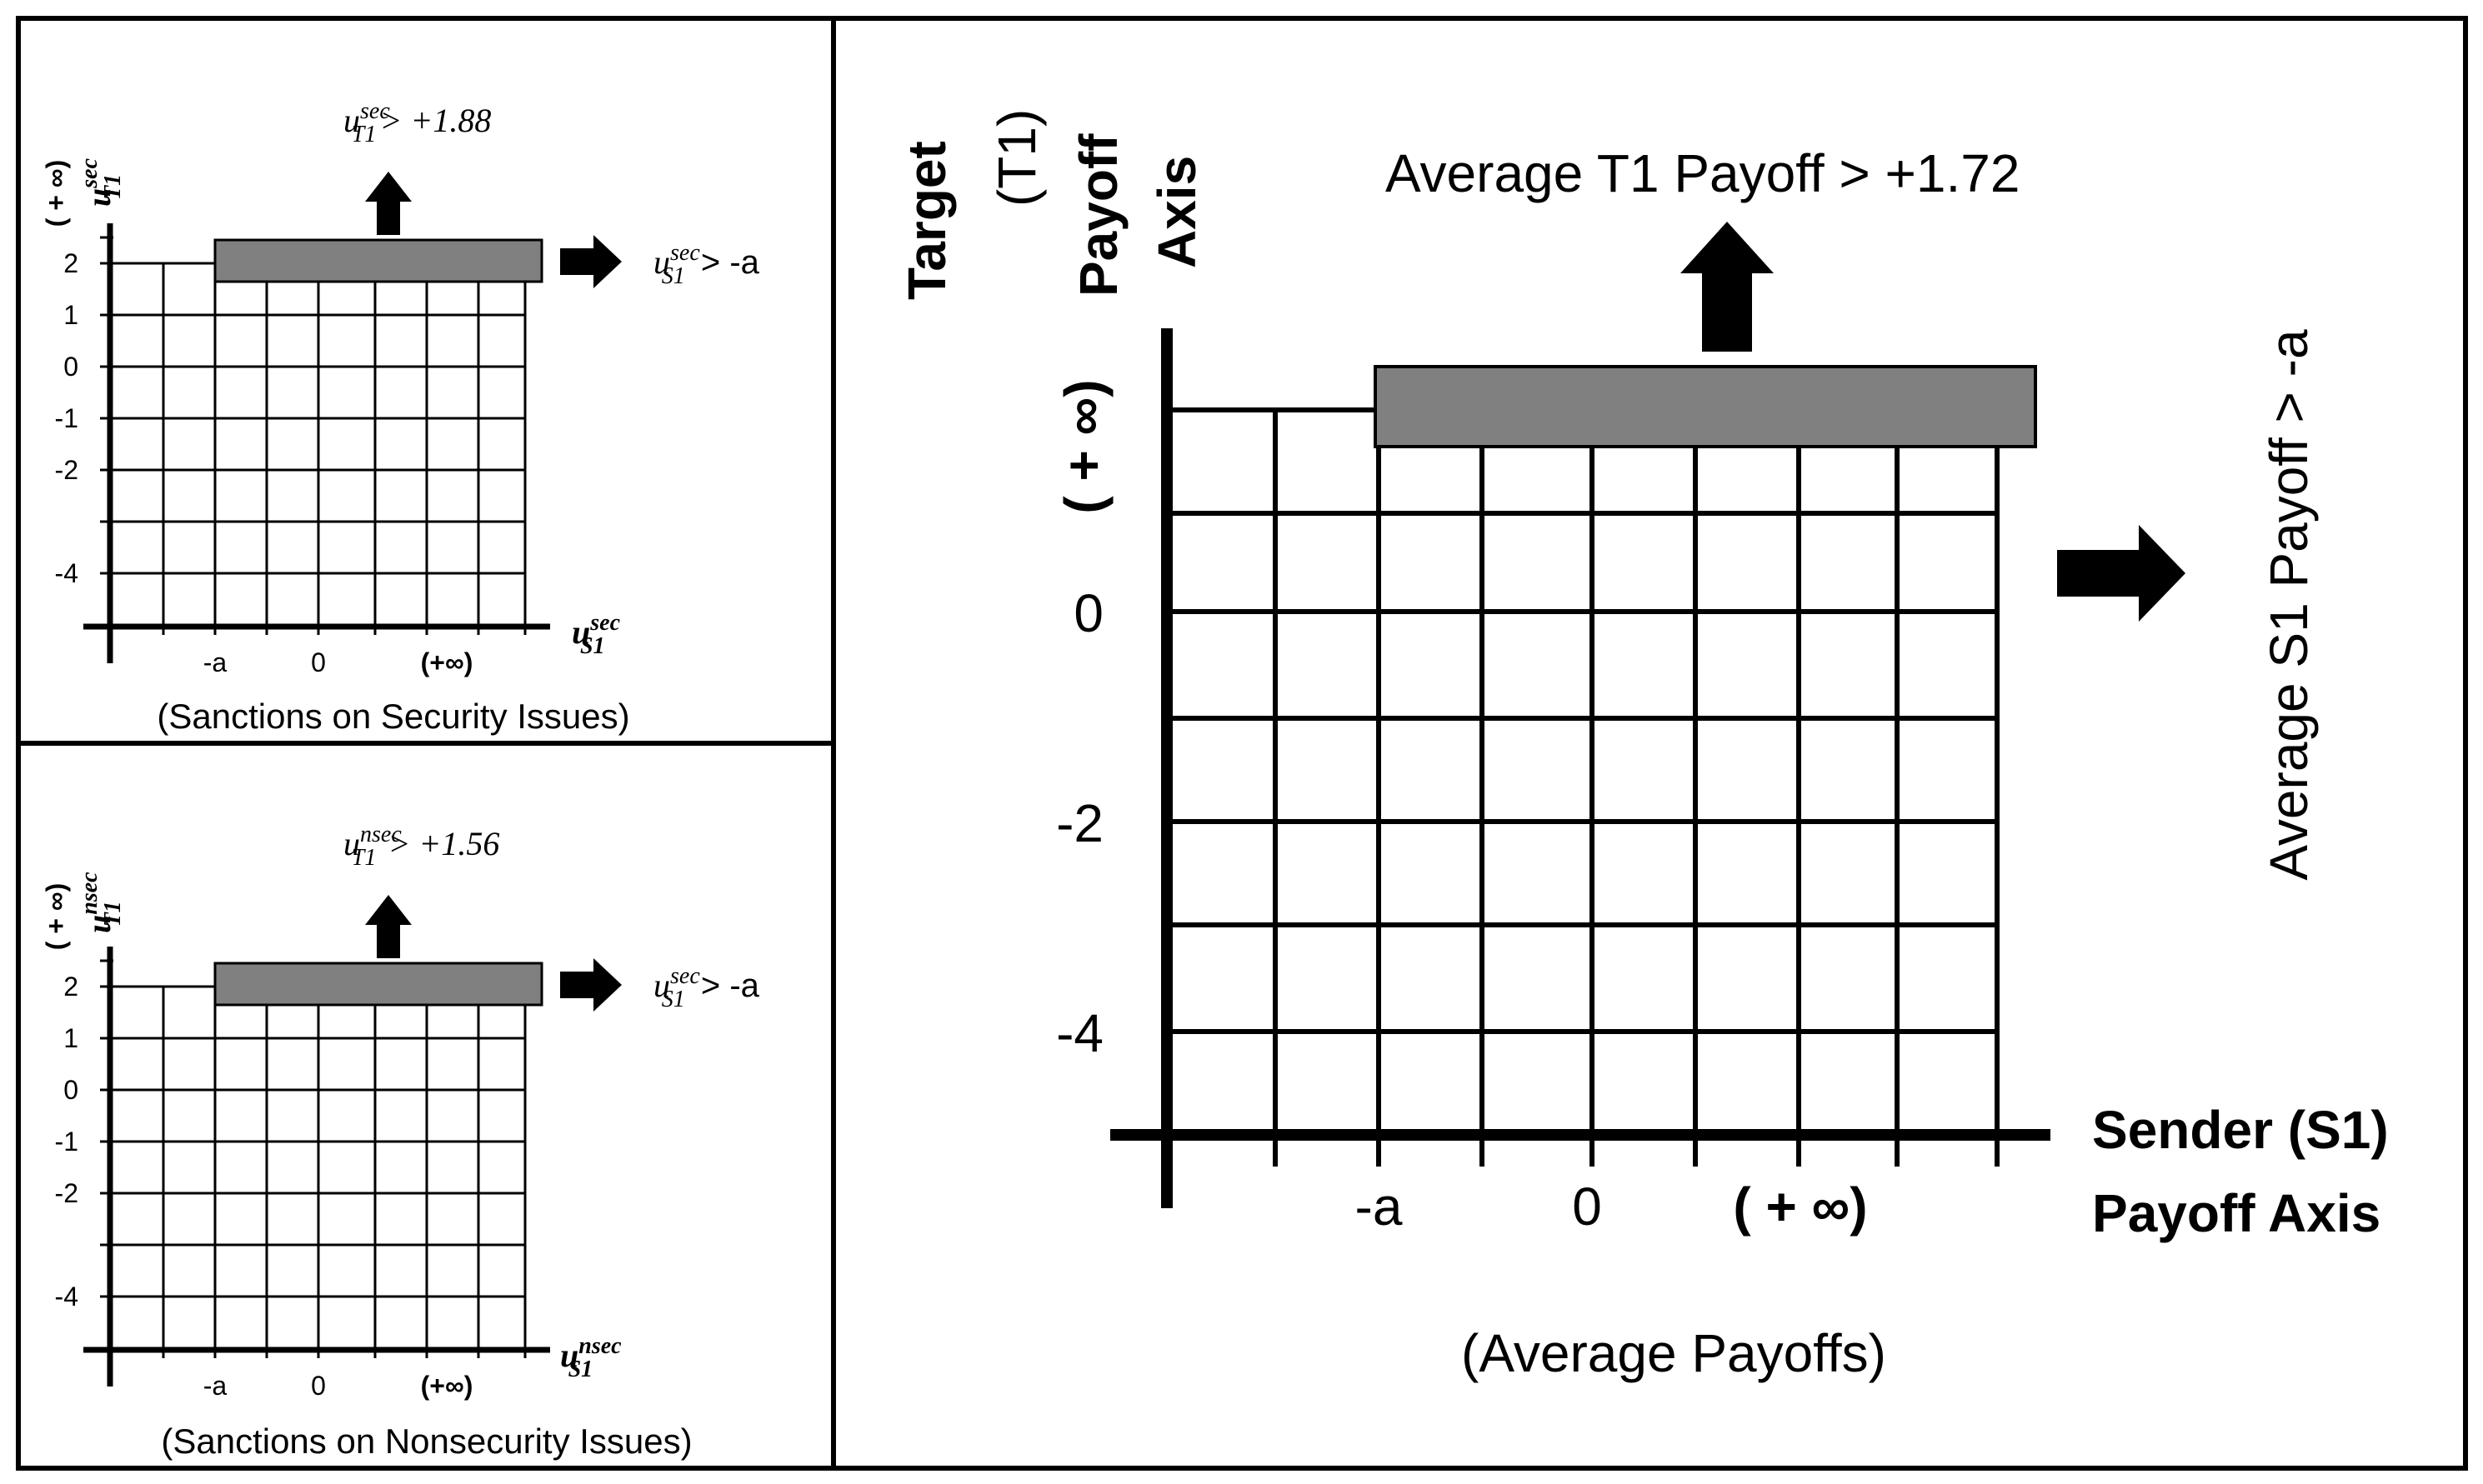  What do you see at coordinates (70, 1038) in the screenshot?
I see `nonsecurity-y-tick-label: 1` at bounding box center [70, 1038].